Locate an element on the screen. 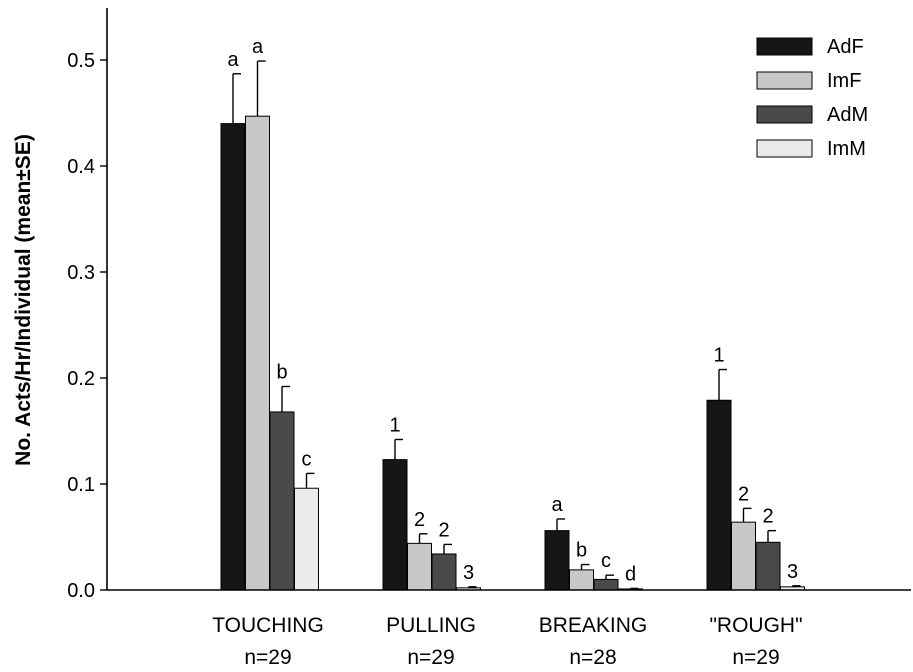 This screenshot has height=672, width=913. y-axis-label: No. Acts/Hr/Individual (mean±SE) is located at coordinates (23, 300).